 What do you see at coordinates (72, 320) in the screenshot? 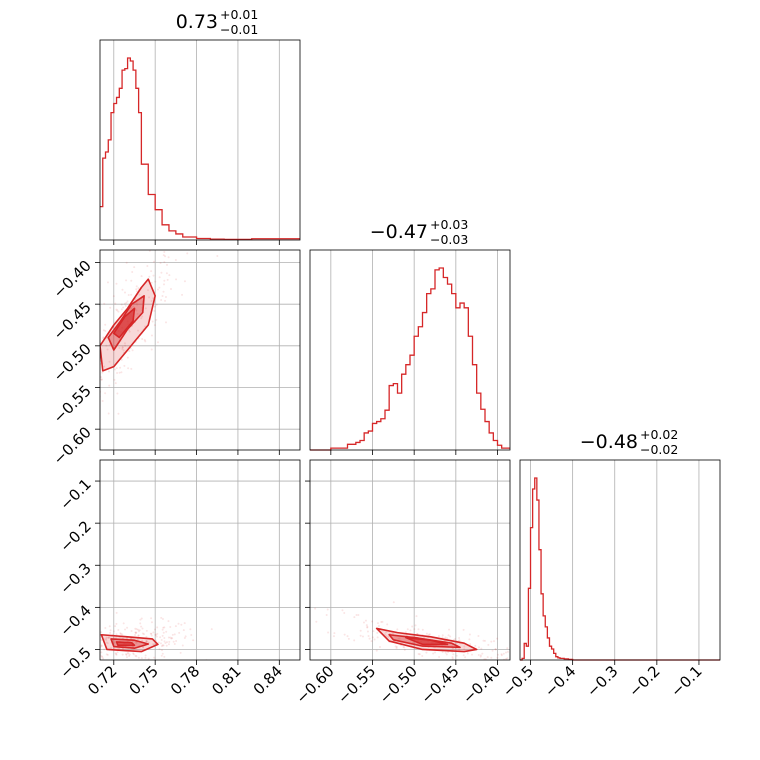
I see `ytick-label-1-3: −0.45` at bounding box center [72, 320].